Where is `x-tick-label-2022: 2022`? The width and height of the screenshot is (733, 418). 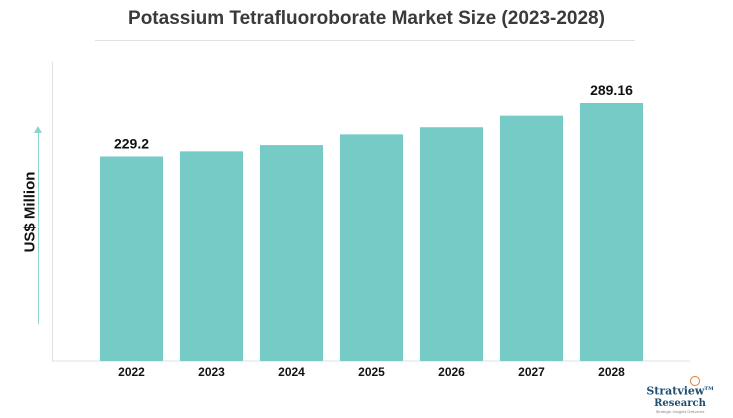 x-tick-label-2022: 2022 is located at coordinates (131, 372).